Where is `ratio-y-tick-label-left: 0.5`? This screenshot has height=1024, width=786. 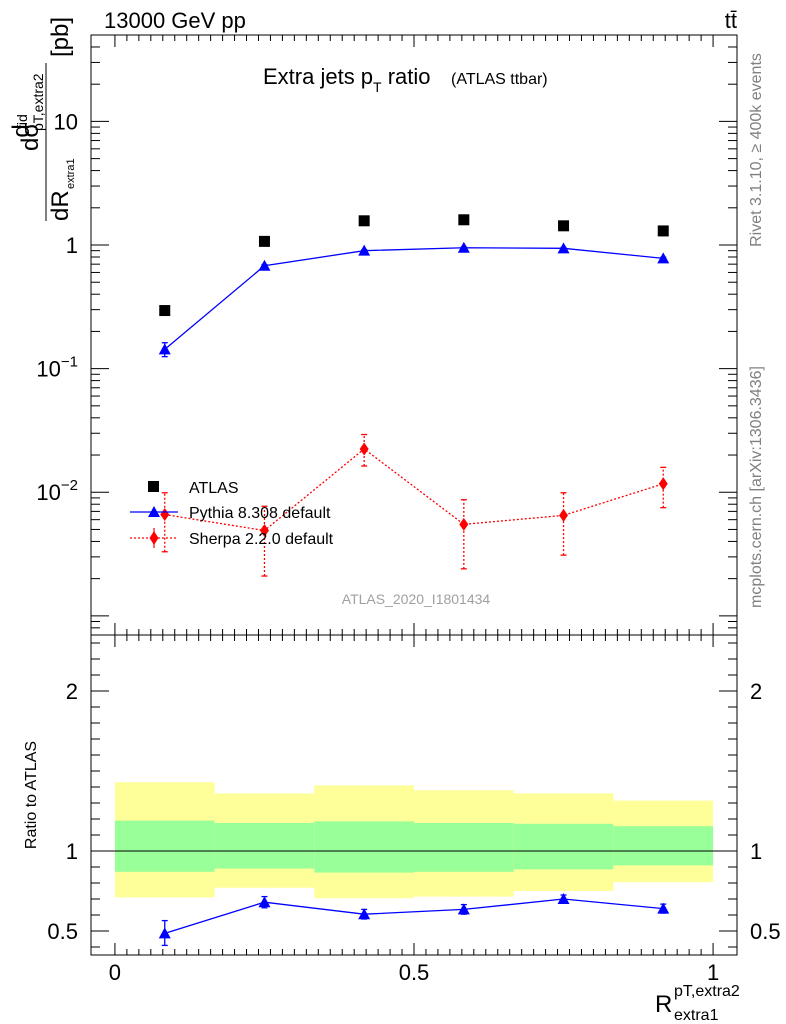
ratio-y-tick-label-left: 0.5 is located at coordinates (62, 931).